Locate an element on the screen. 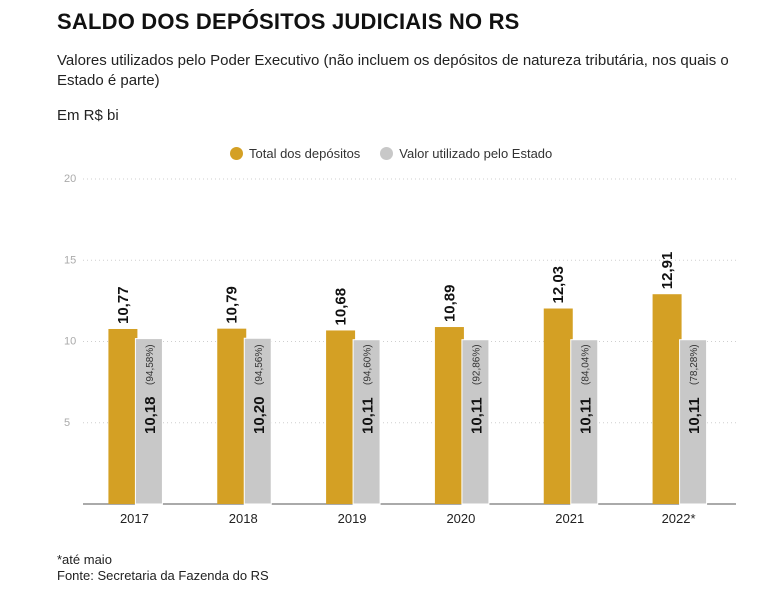  y-tick-label: 10 is located at coordinates (70, 342).